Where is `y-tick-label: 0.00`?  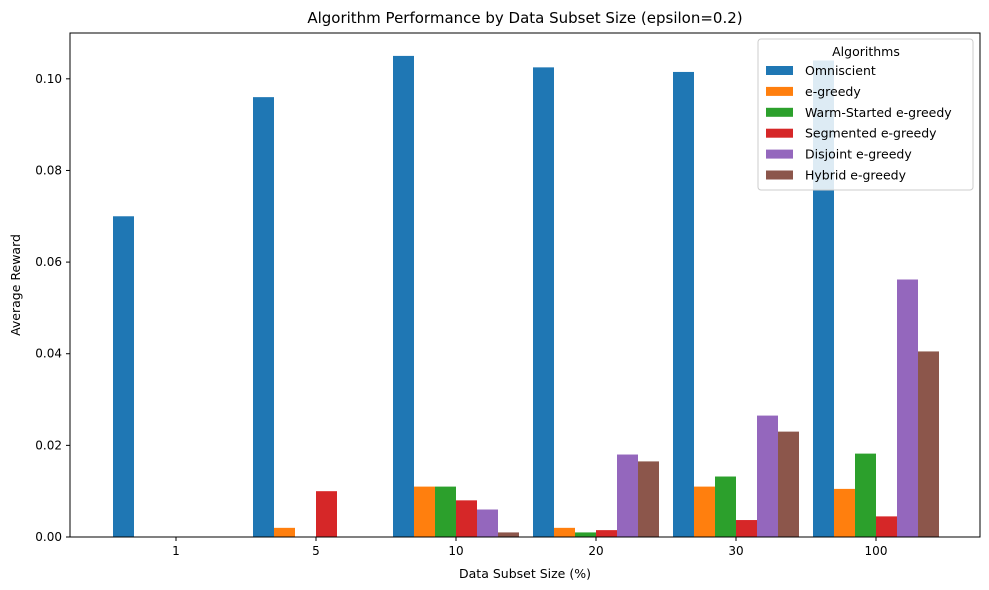
y-tick-label: 0.00 is located at coordinates (48, 537).